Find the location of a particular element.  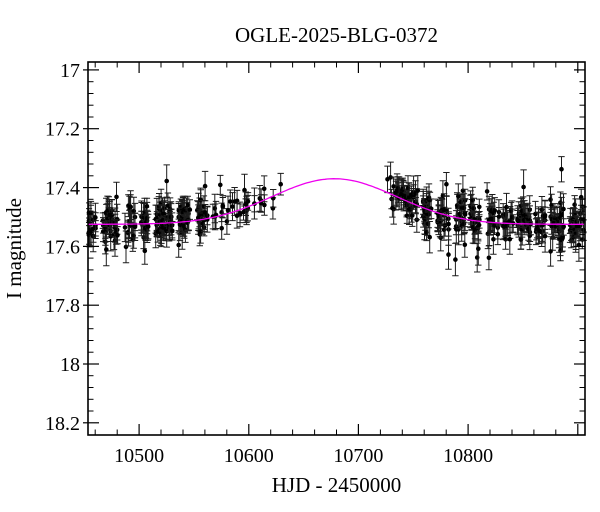

y-tick-label: 18 is located at coordinates (70, 365).